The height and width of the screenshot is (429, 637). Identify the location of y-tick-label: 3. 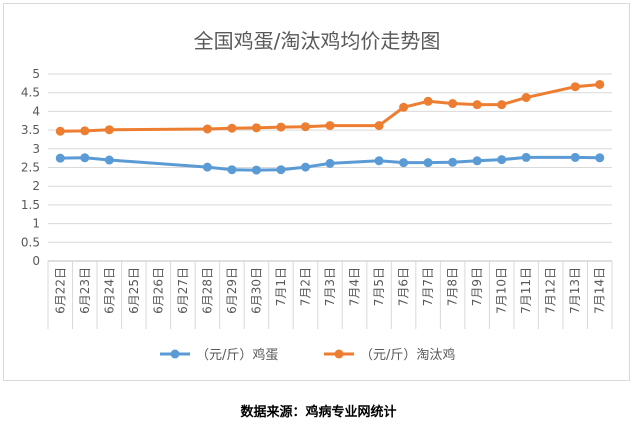
(36, 149).